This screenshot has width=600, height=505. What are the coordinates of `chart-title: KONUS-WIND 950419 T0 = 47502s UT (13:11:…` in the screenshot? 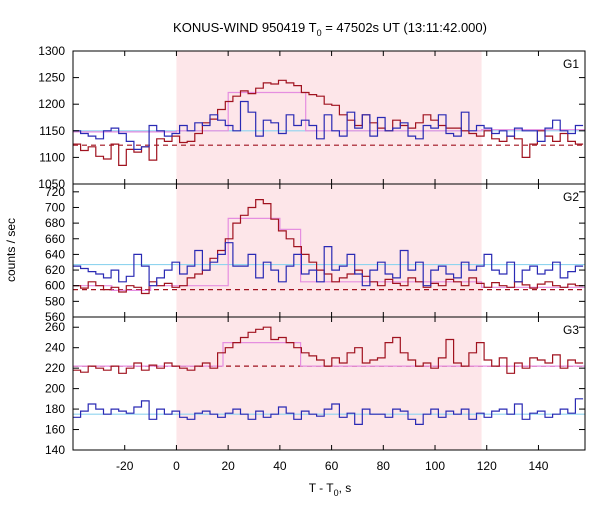 It's located at (330, 29).